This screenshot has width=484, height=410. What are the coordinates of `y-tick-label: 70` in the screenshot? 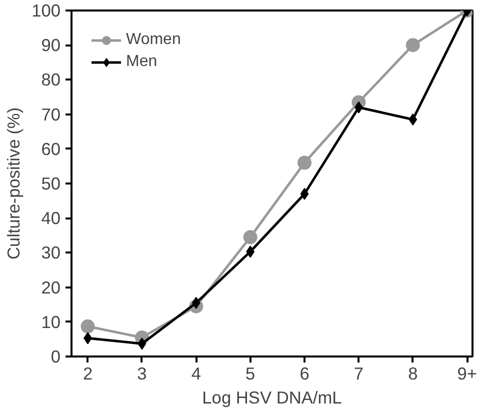 It's located at (51, 114).